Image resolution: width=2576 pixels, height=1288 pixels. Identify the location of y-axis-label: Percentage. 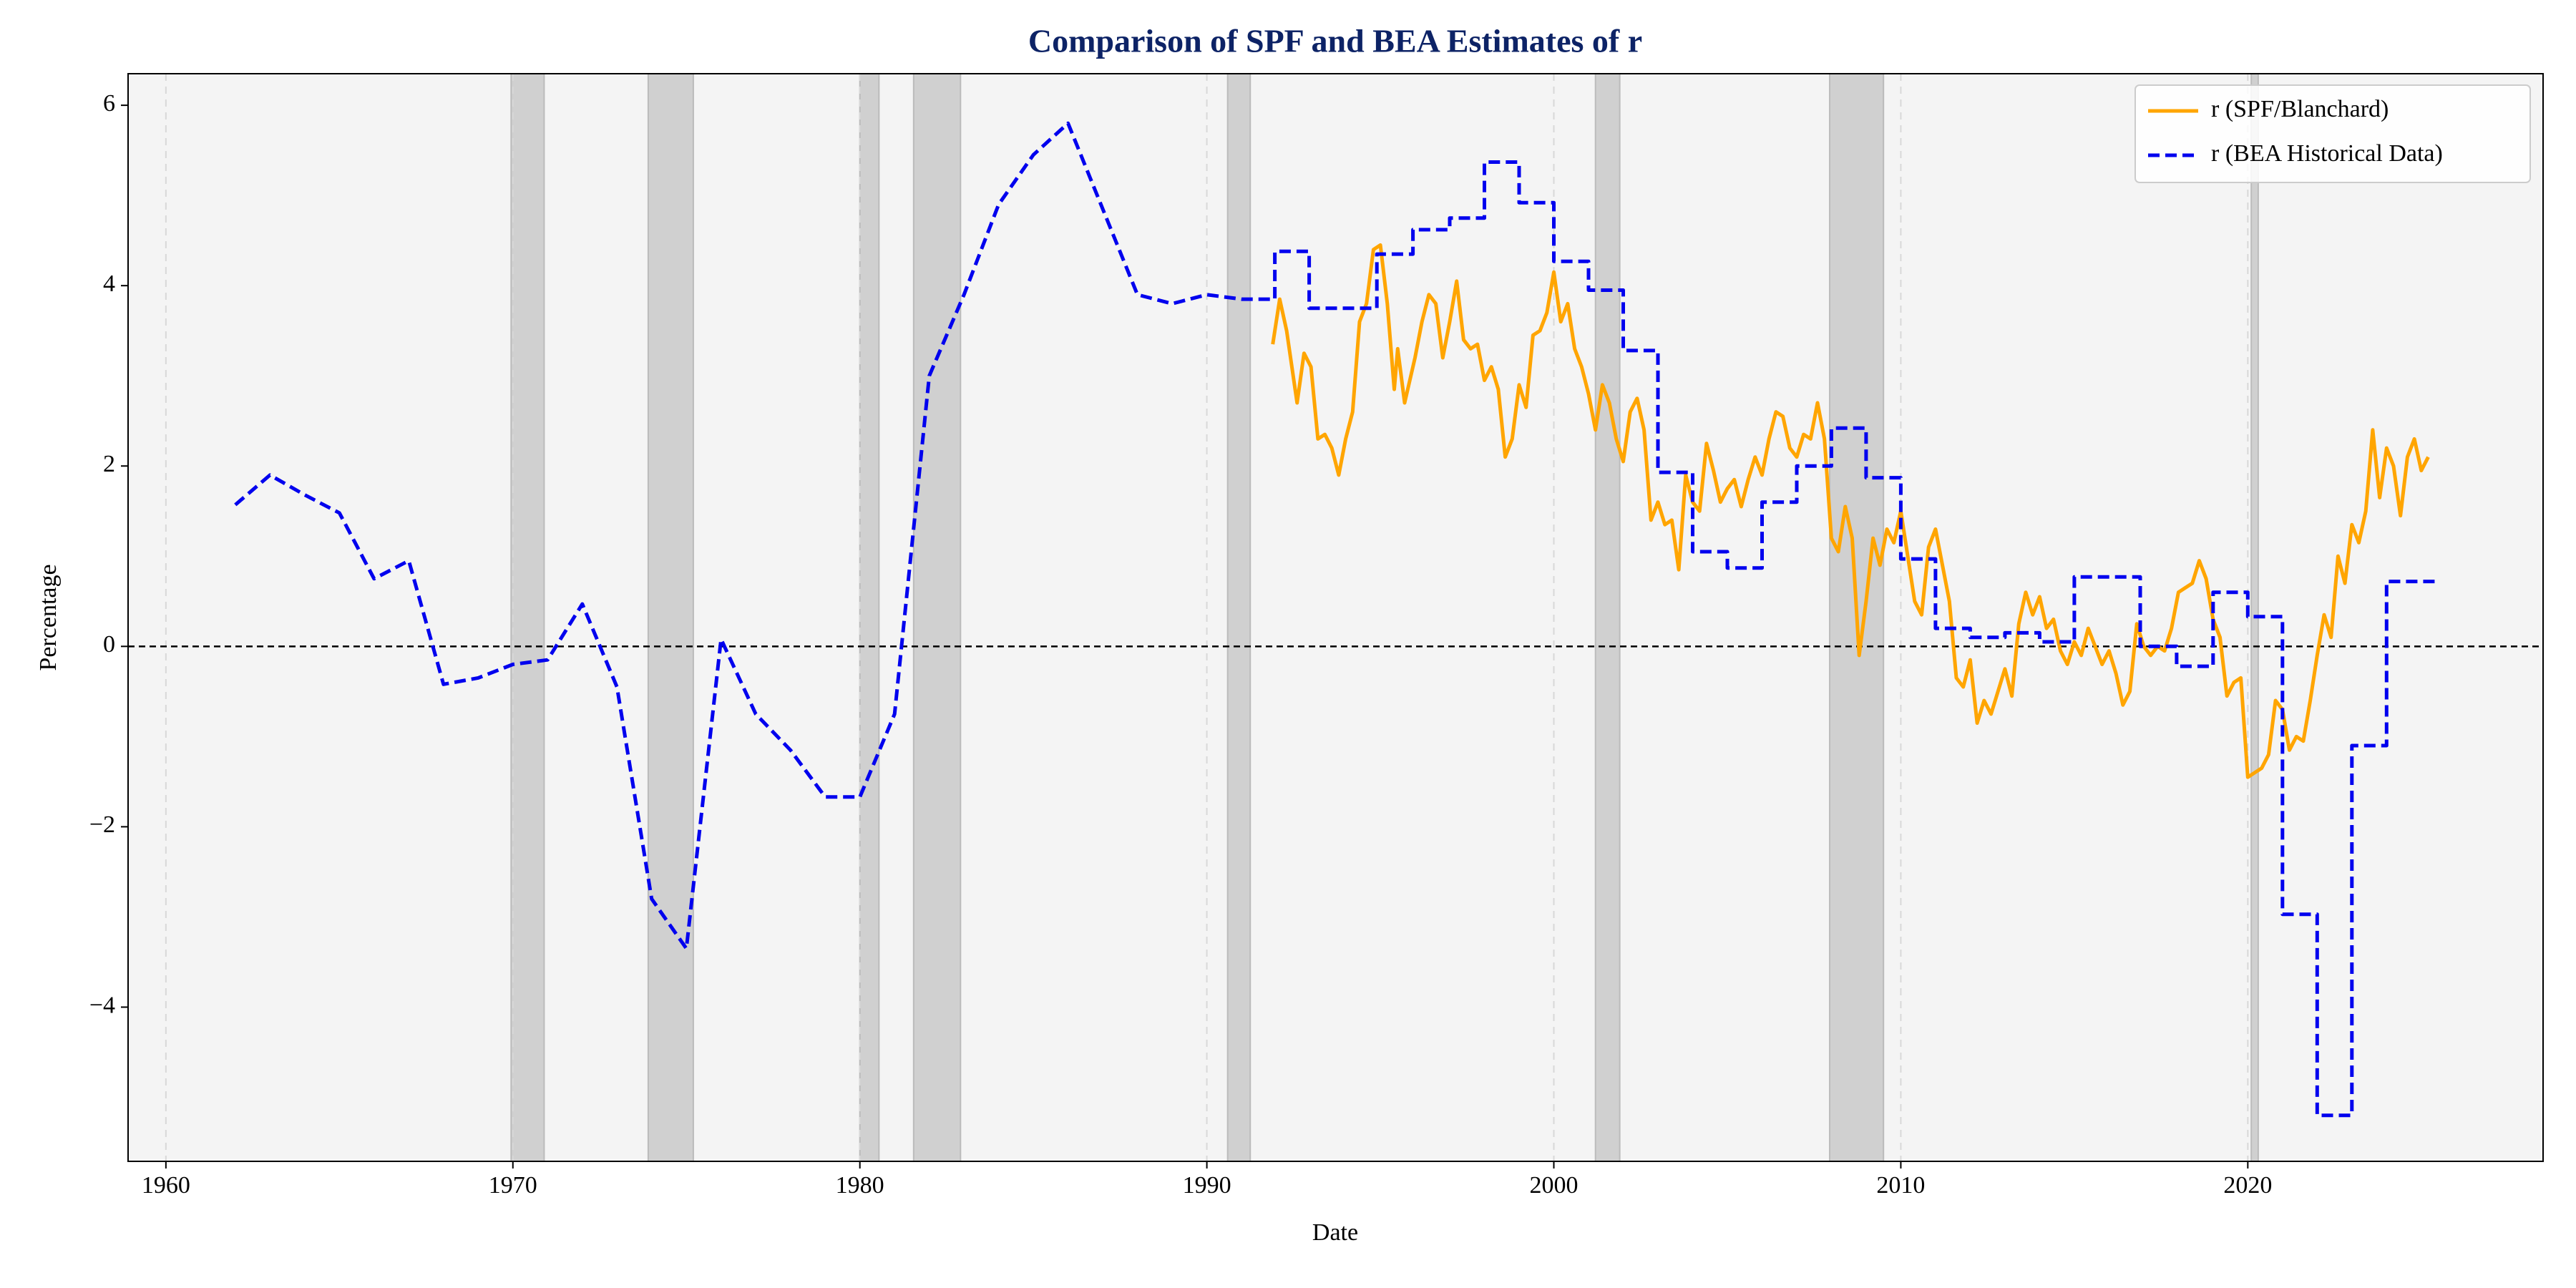
(48, 617).